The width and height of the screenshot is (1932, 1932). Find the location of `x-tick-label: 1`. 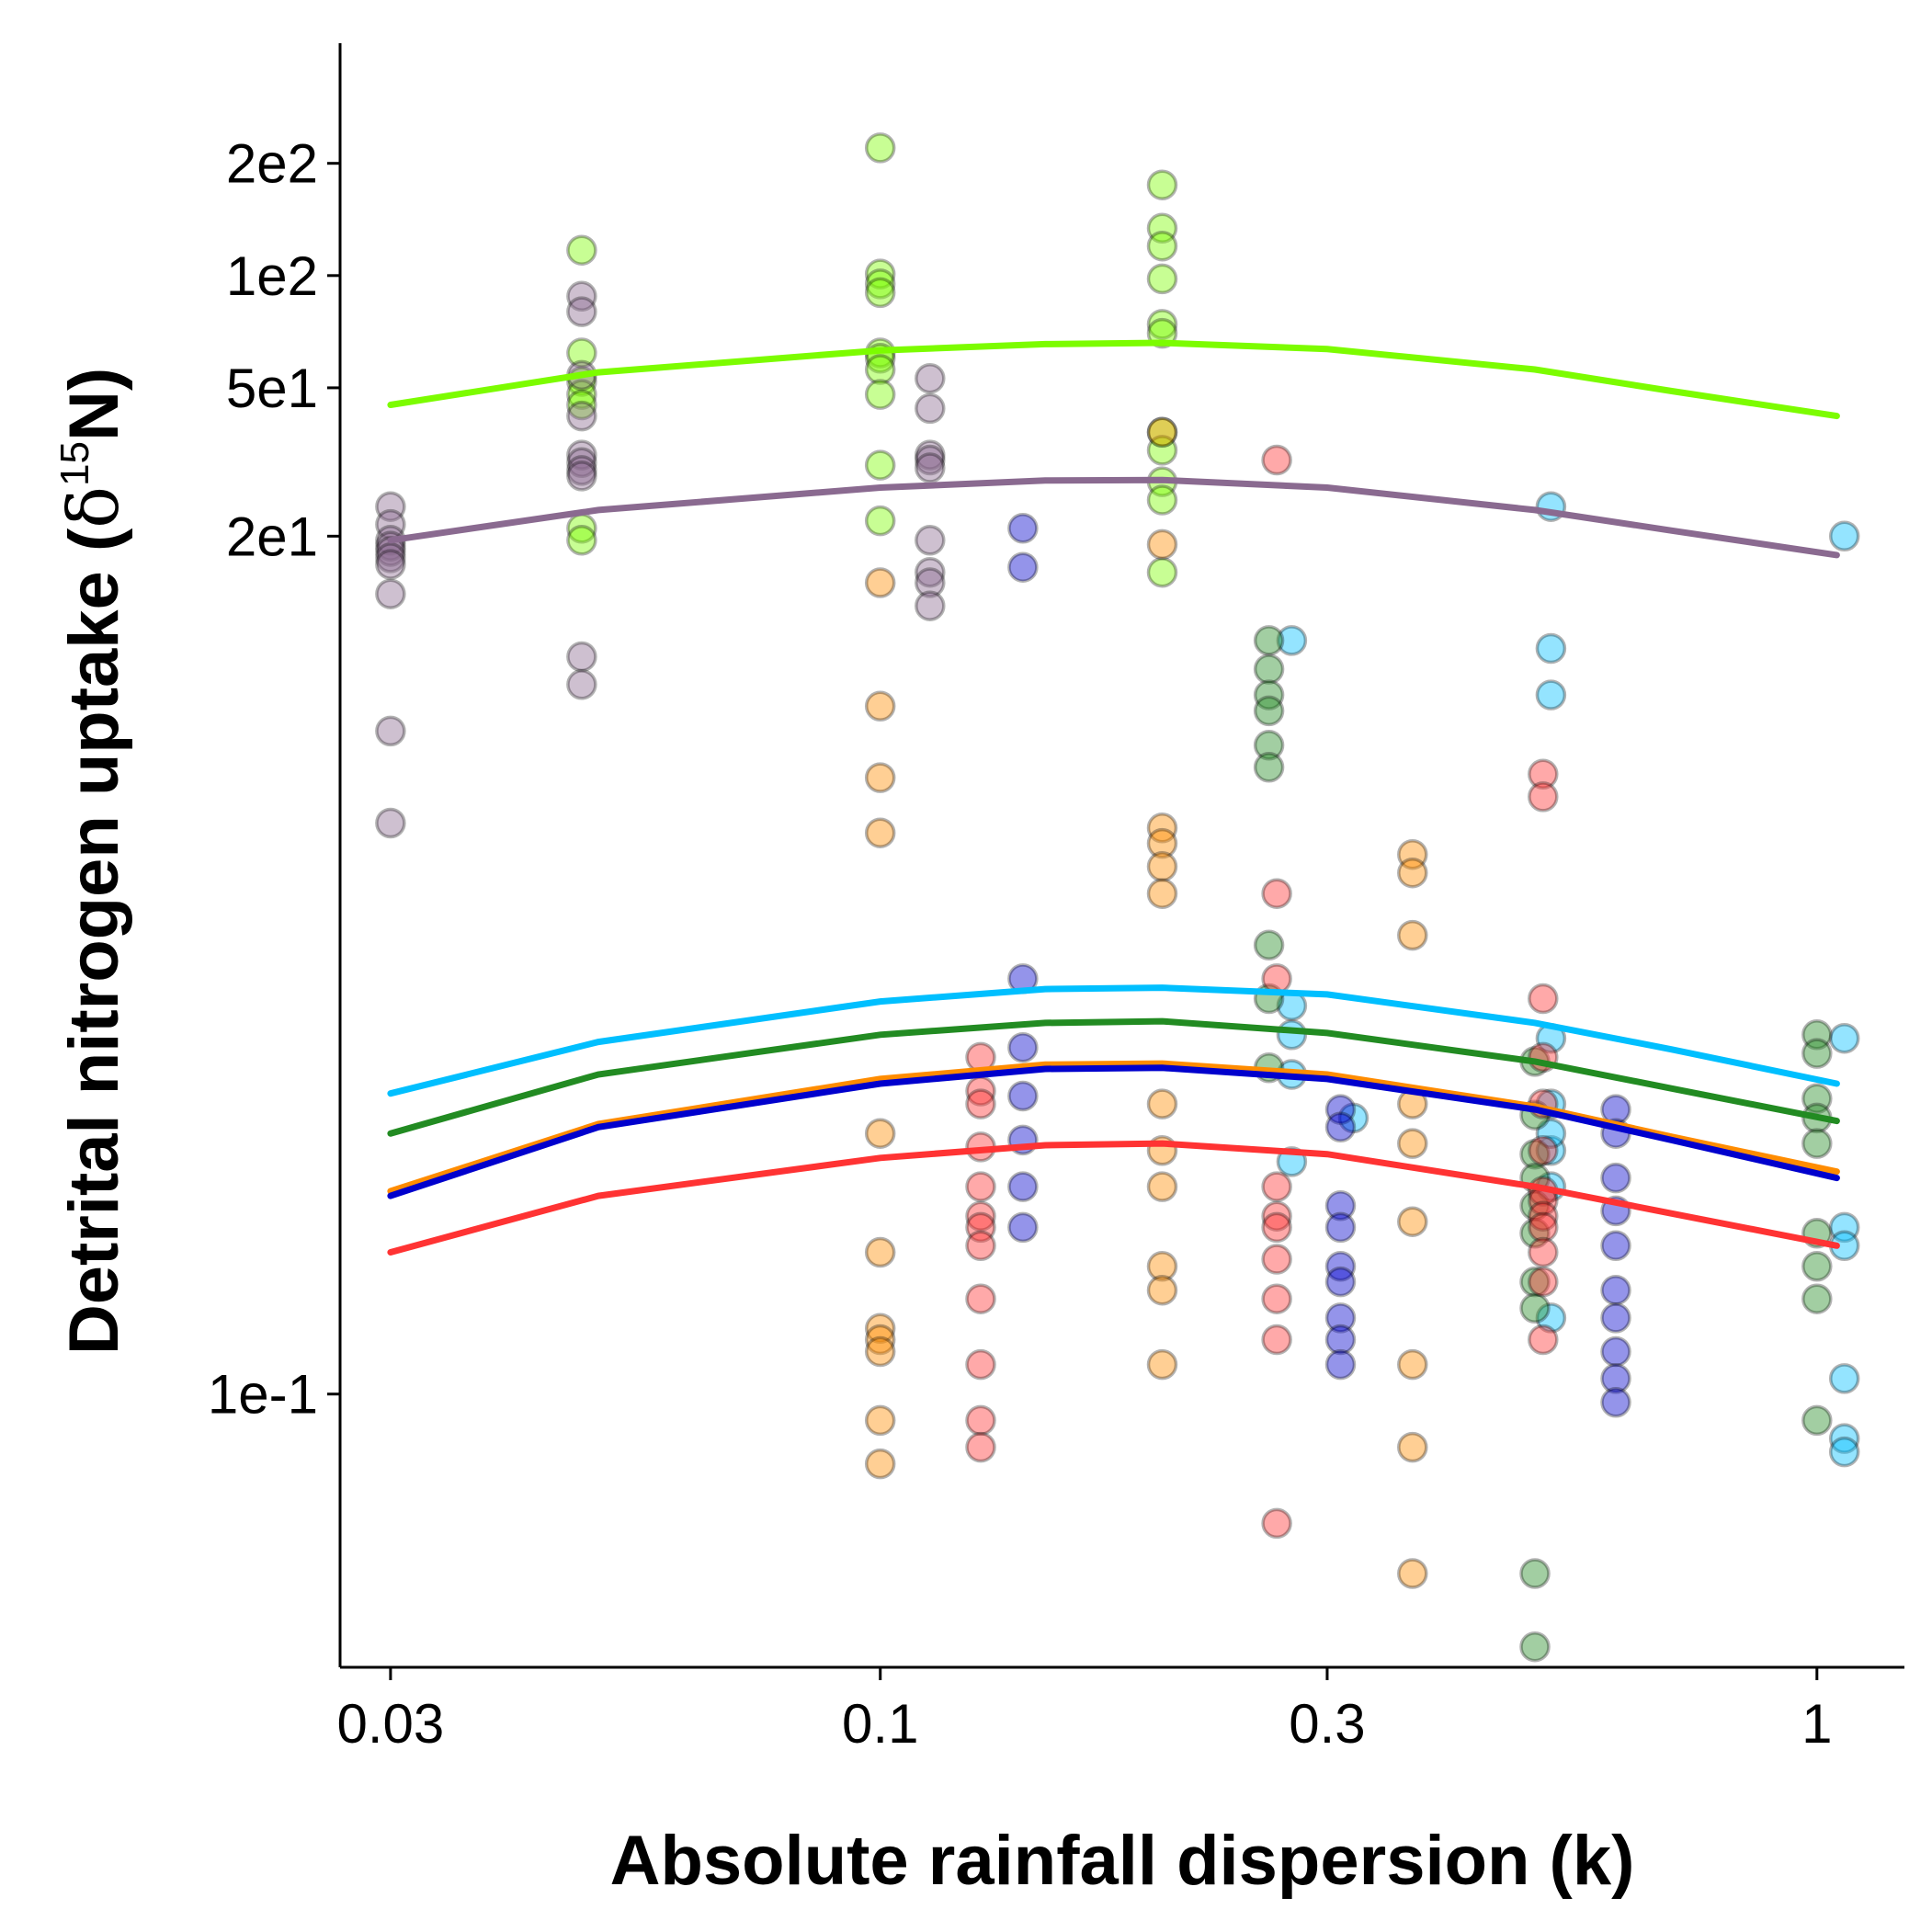

x-tick-label: 1 is located at coordinates (1817, 1724).